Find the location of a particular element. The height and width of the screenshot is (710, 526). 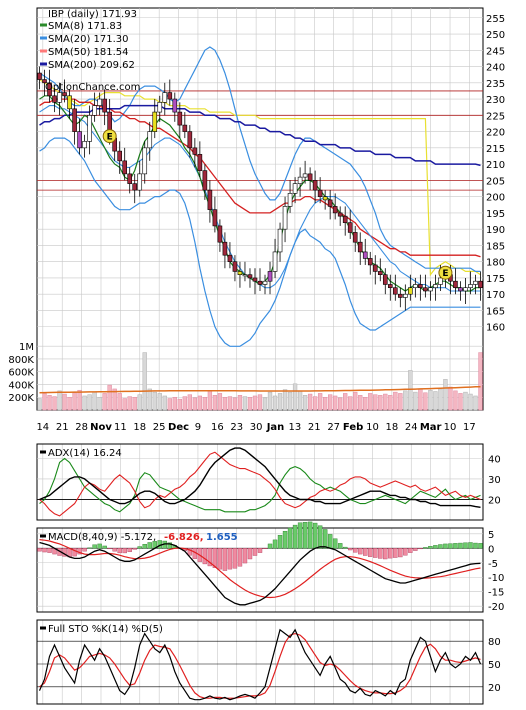

stochastic-panel-frame is located at coordinates (260, 662).